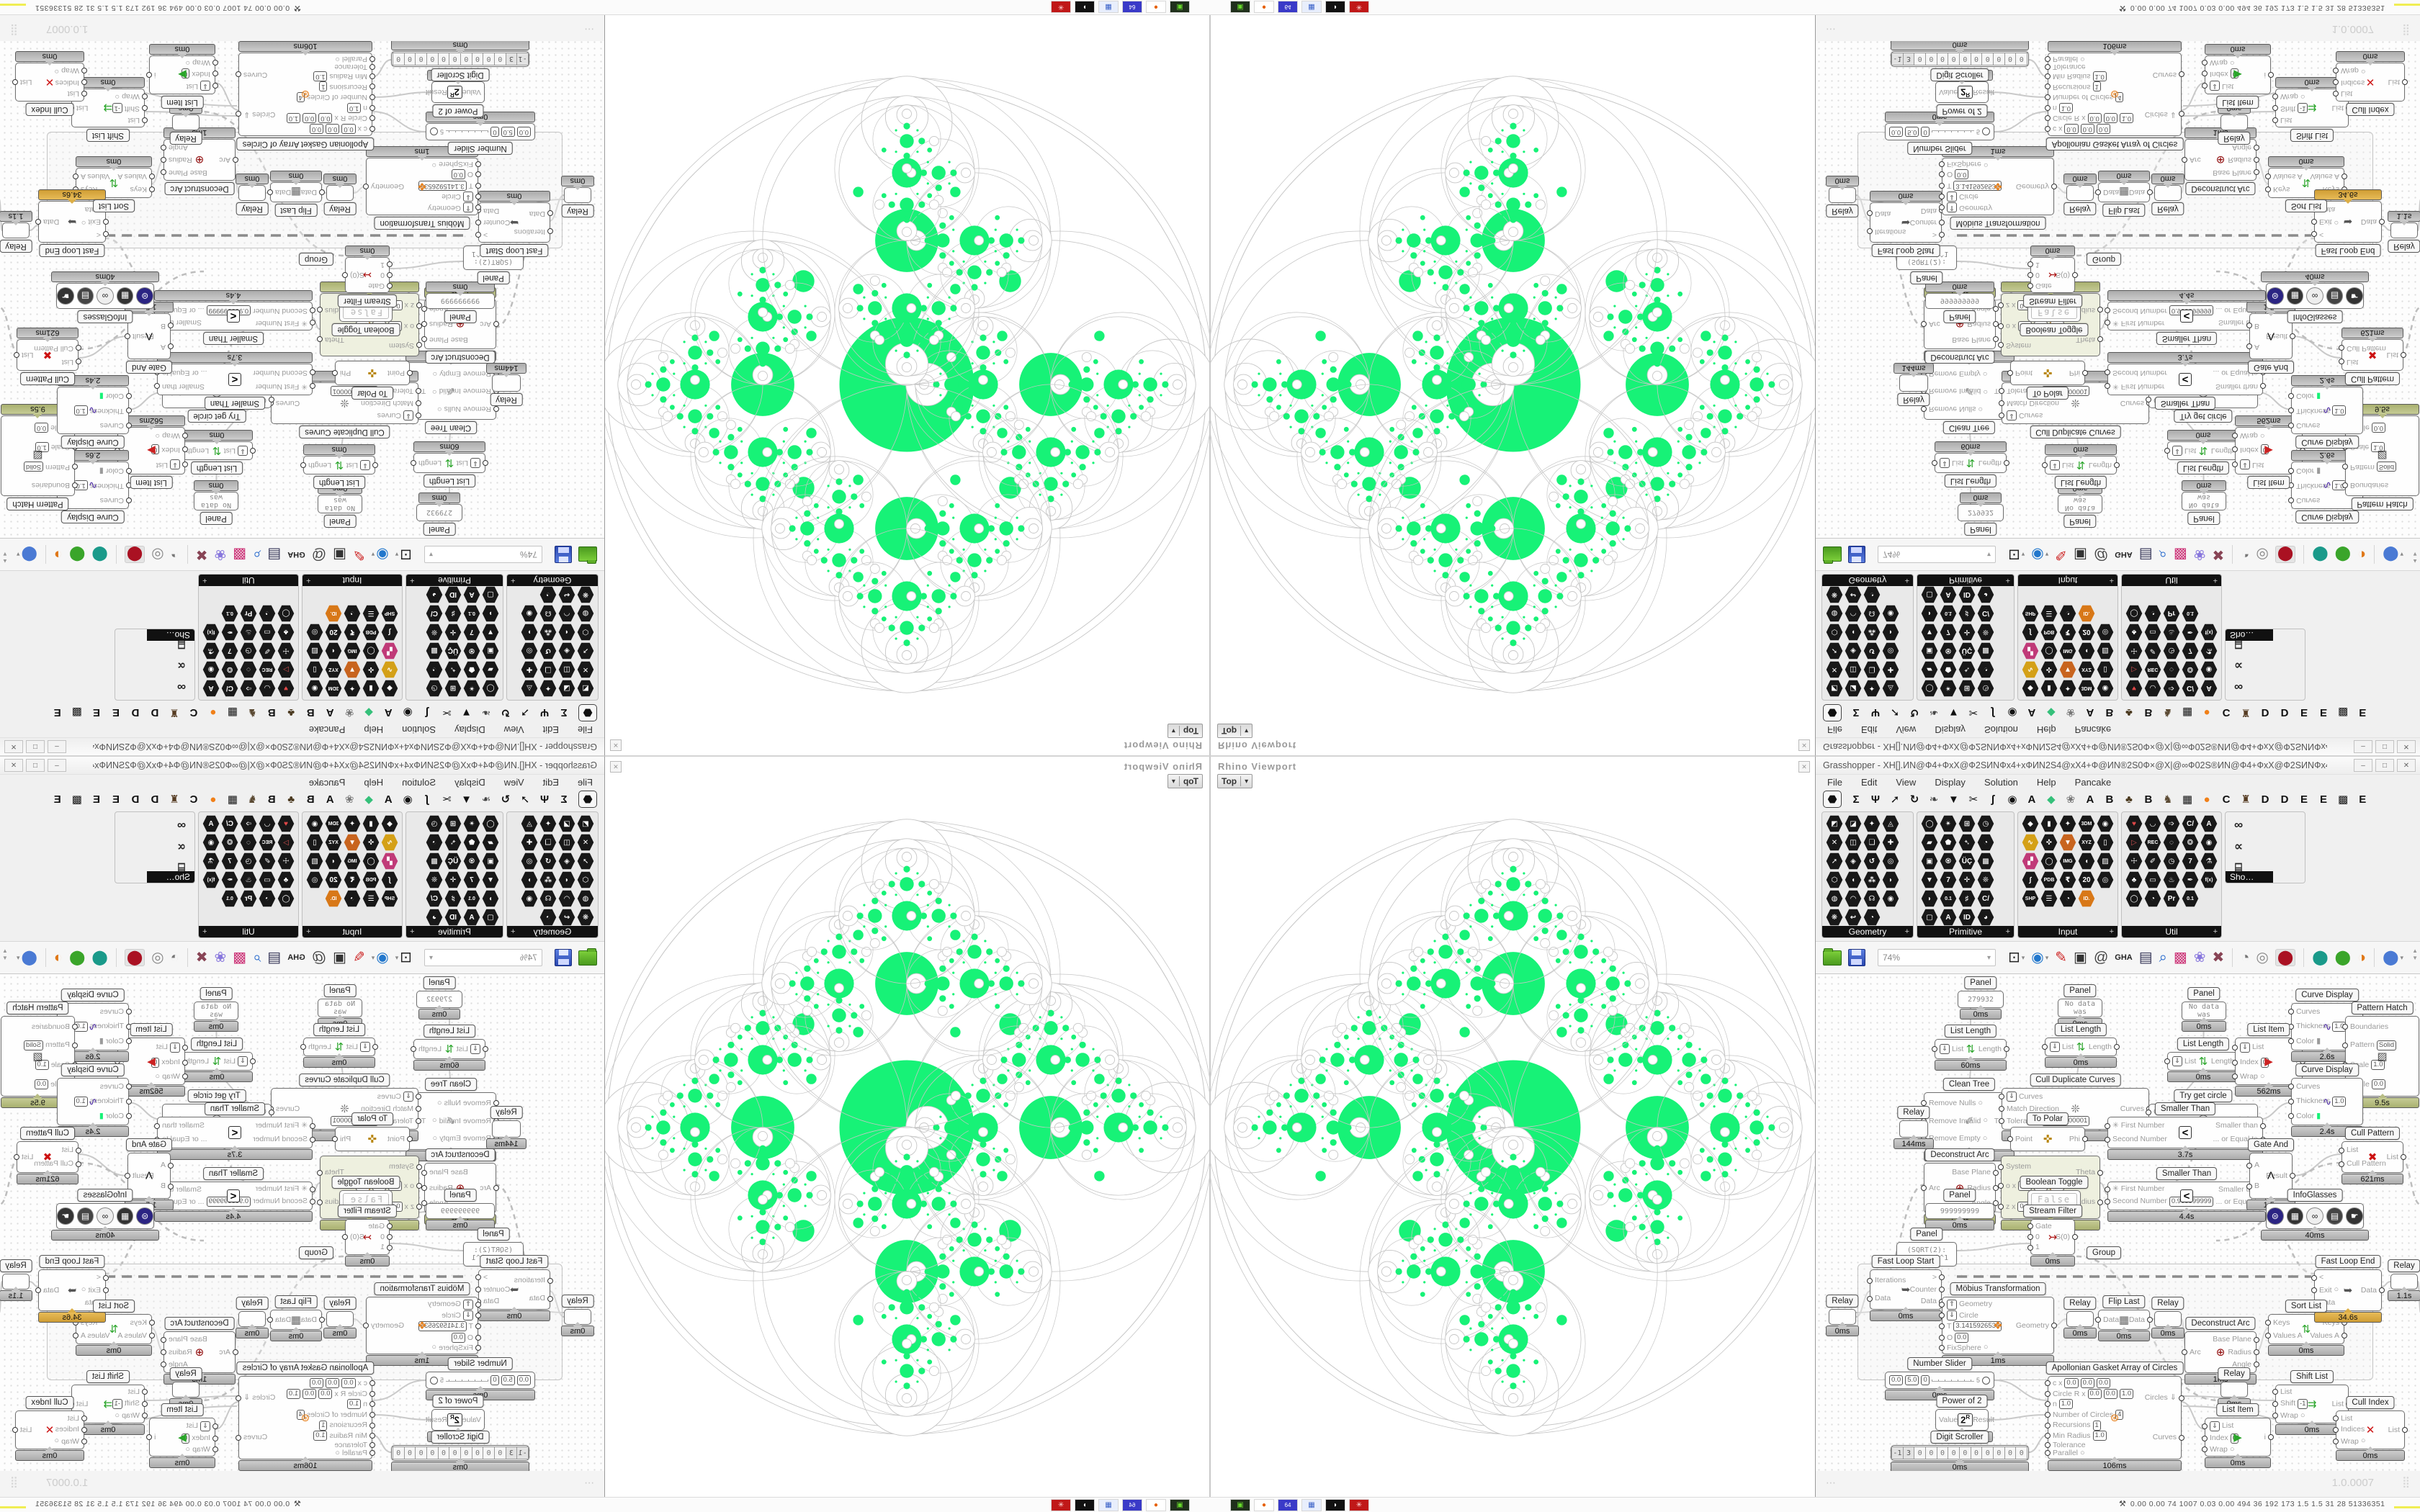  Describe the element at coordinates (2109, 712) in the screenshot. I see `tab-14: B` at that location.